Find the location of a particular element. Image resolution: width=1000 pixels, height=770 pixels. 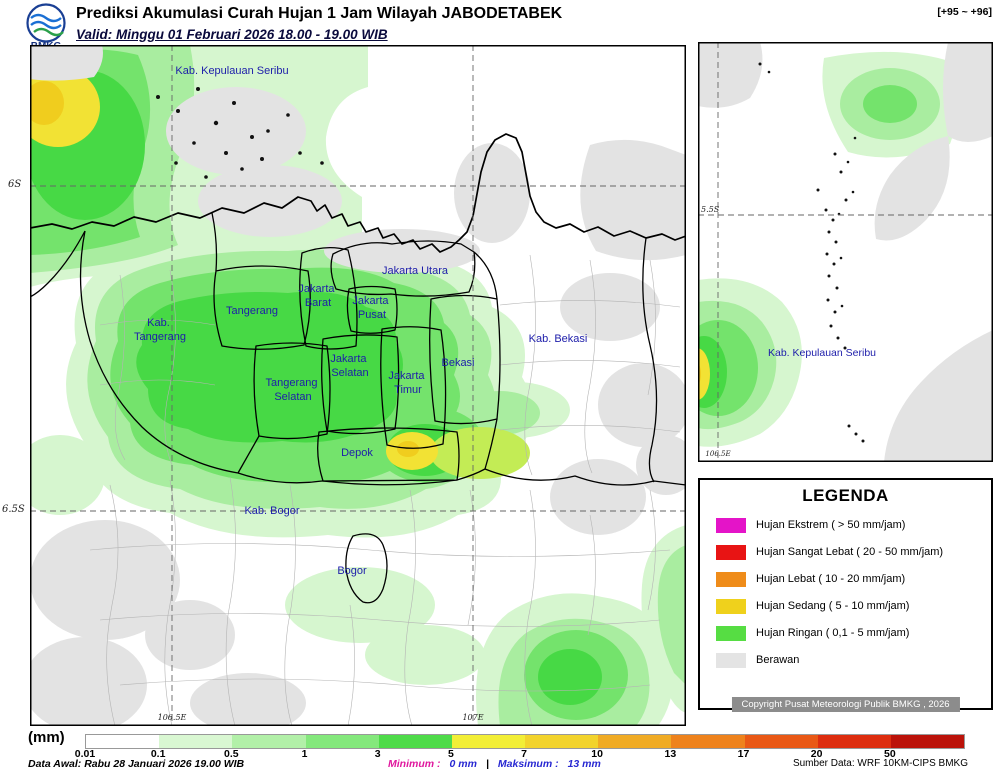

label-kab-bekasi: Kab. Bekasi is located at coordinates (558, 339).